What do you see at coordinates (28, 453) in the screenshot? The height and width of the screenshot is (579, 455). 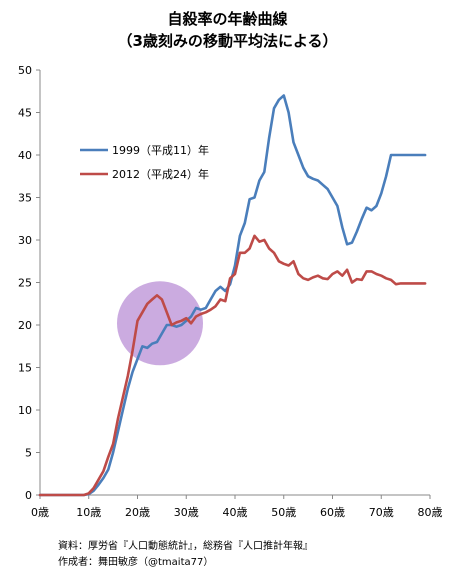 I see `y-tick-label: 5` at bounding box center [28, 453].